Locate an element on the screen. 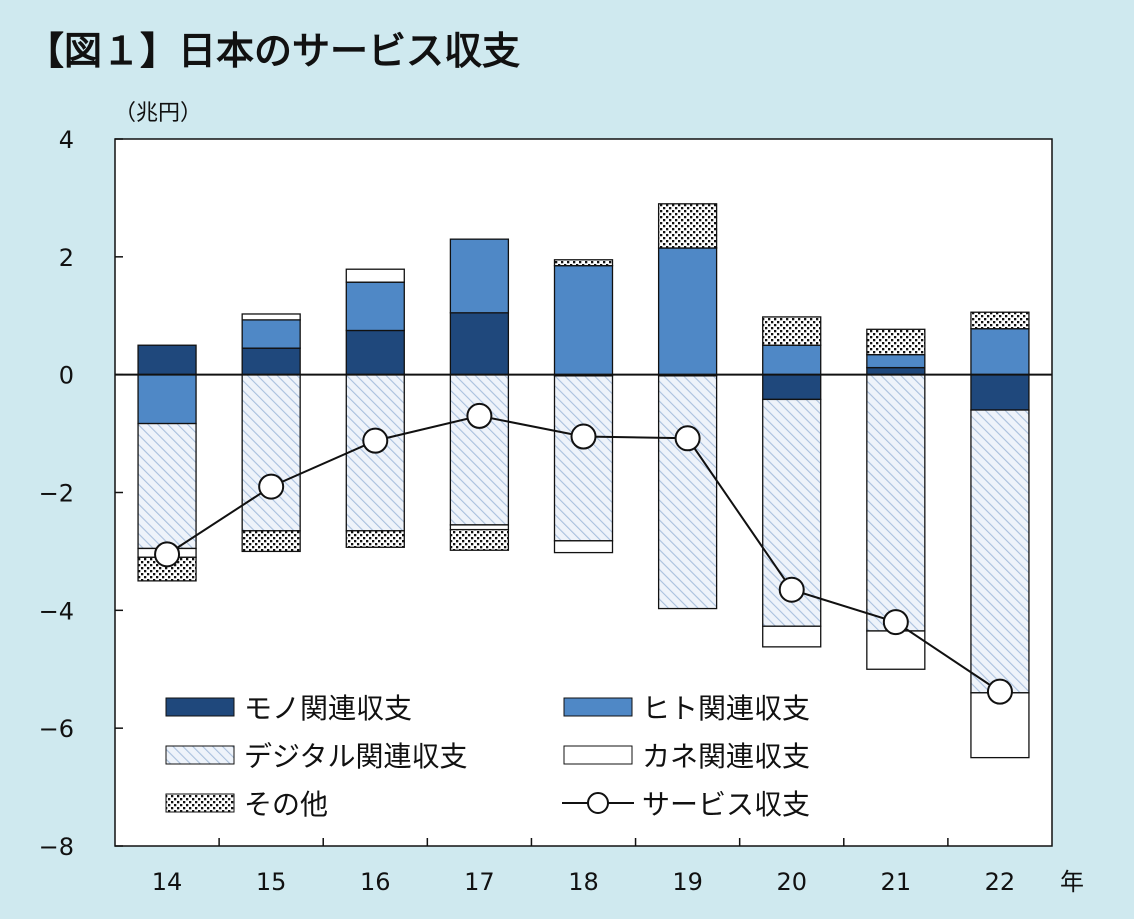 Image resolution: width=1134 pixels, height=919 pixels. legend-swatch-kane is located at coordinates (598, 755).